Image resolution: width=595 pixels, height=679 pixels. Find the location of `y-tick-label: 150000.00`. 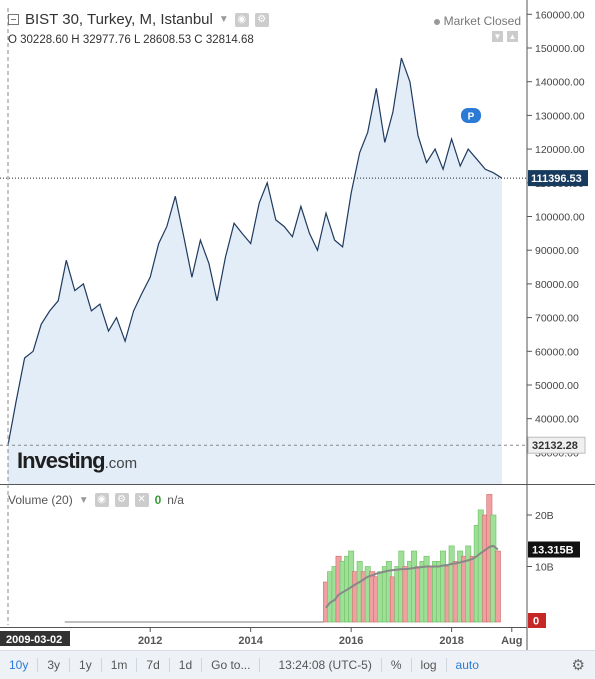

y-tick-label: 150000.00 is located at coordinates (560, 49).